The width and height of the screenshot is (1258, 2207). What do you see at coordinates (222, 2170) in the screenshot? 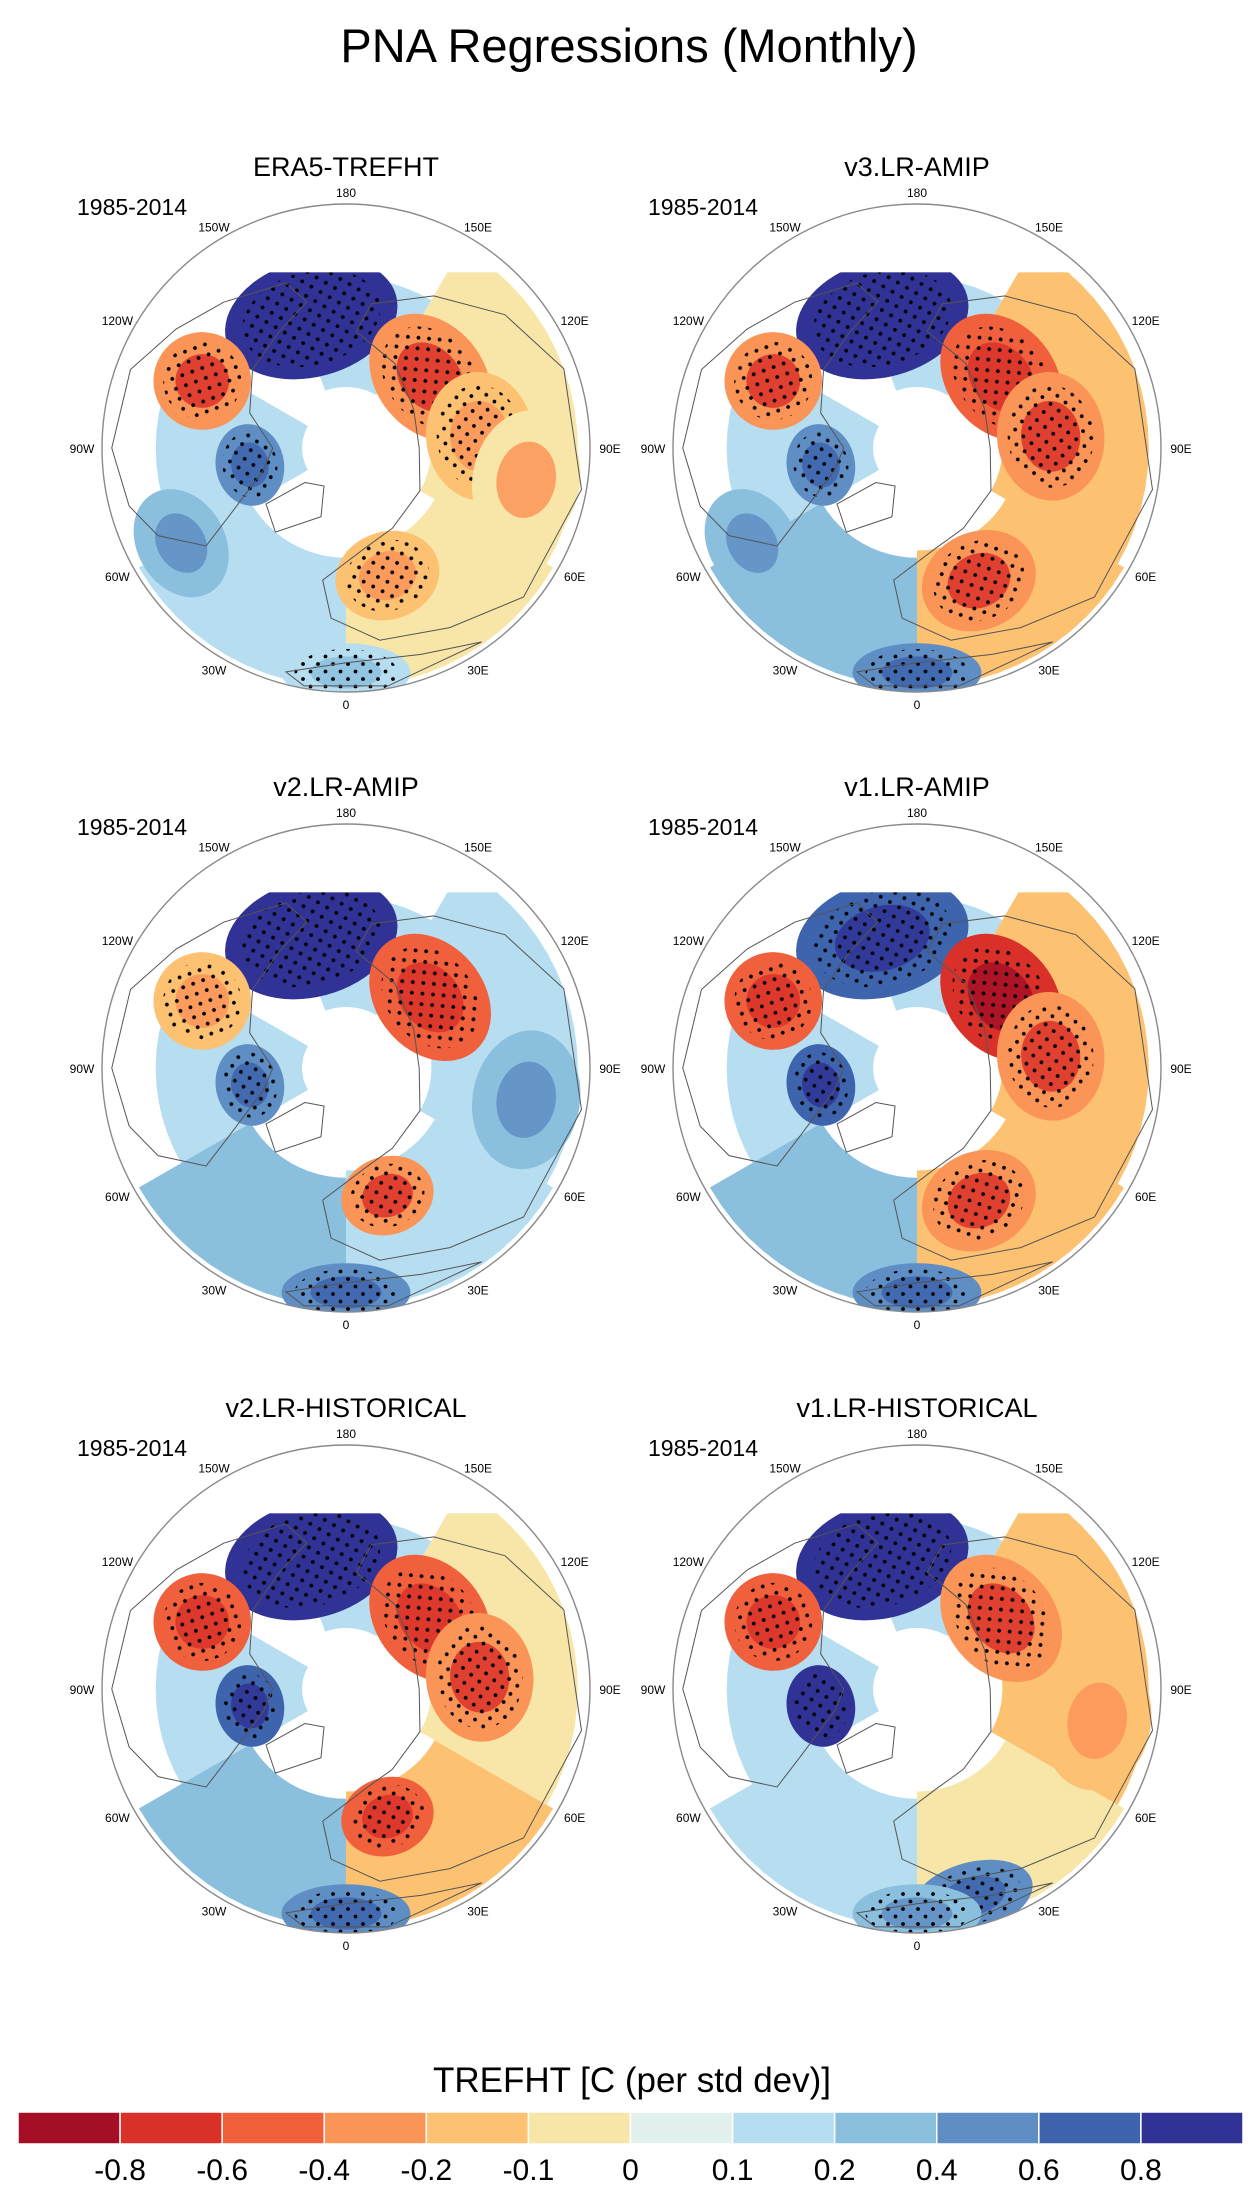
I see `colorbar-tick-label: -0.6` at bounding box center [222, 2170].